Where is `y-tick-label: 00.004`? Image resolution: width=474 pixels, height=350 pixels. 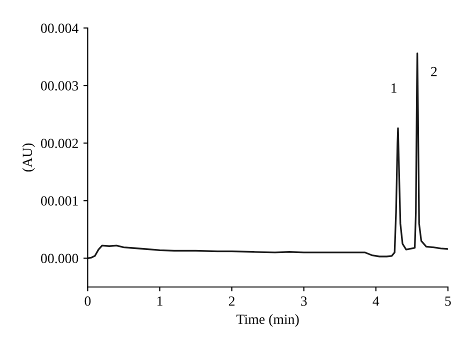
y-tick-label: 00.004 is located at coordinates (59, 29).